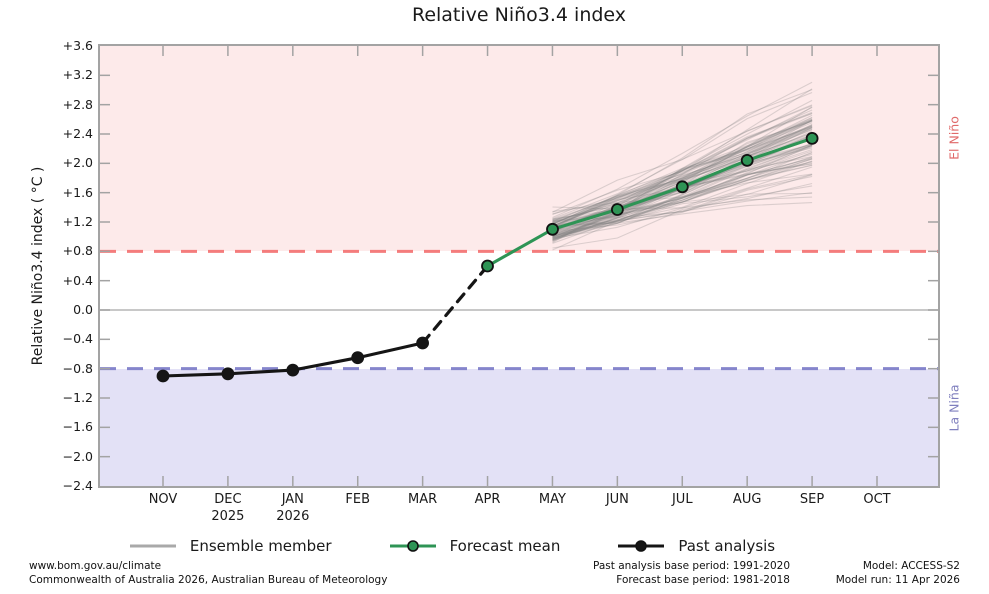  Describe the element at coordinates (77, 192) in the screenshot. I see `y-tick-label: +1.6` at that location.